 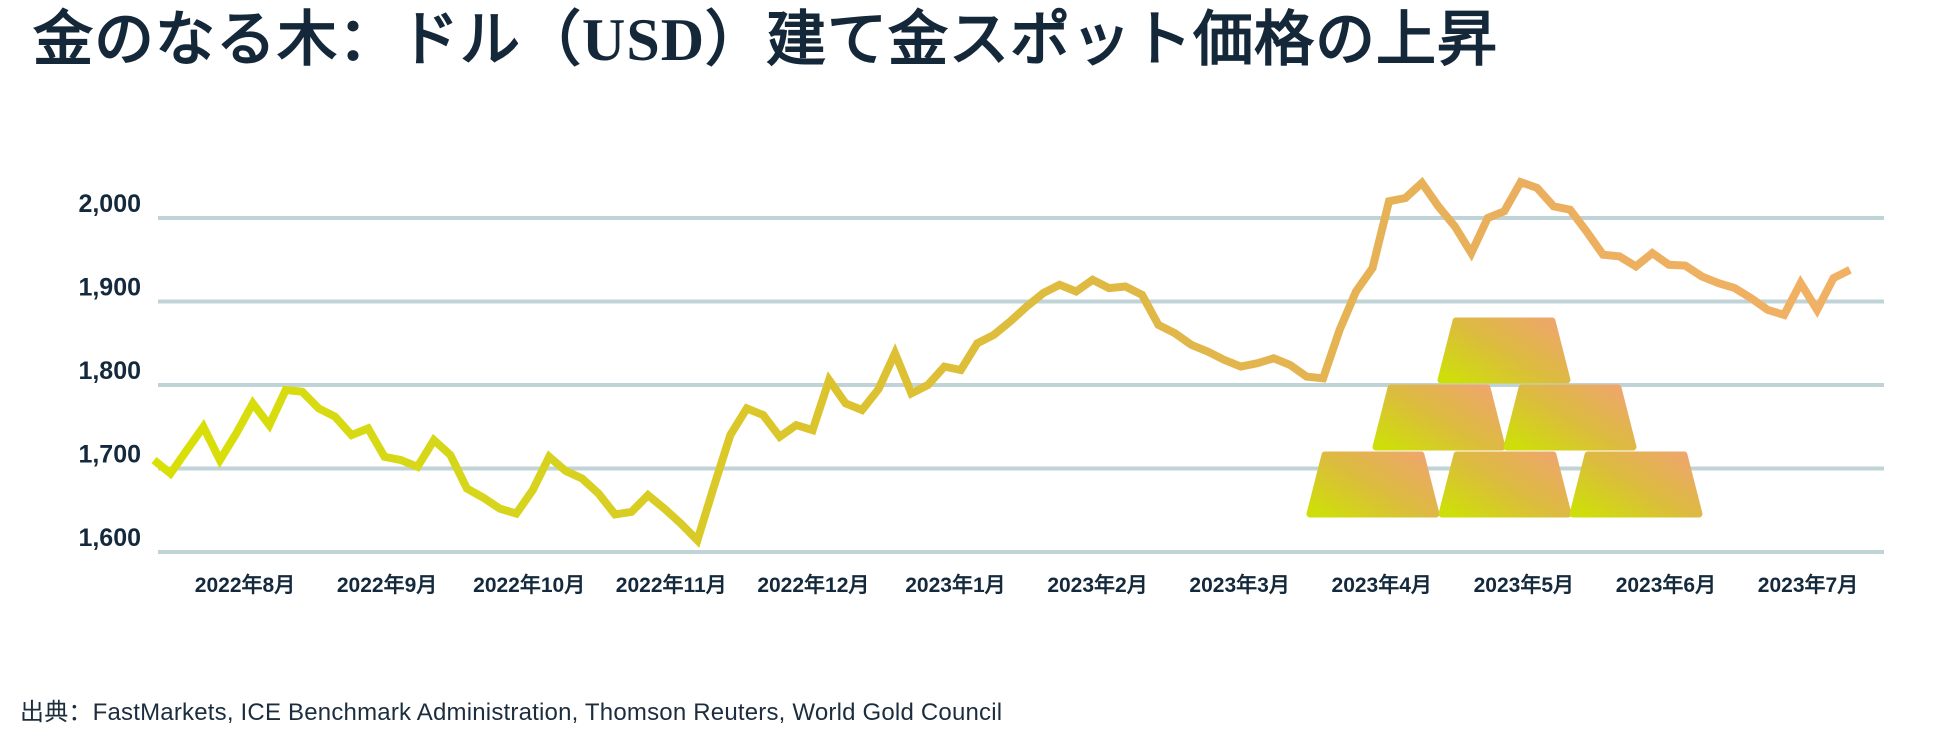 What do you see at coordinates (813, 585) in the screenshot?
I see `x-axis-label: 2022年12月` at bounding box center [813, 585].